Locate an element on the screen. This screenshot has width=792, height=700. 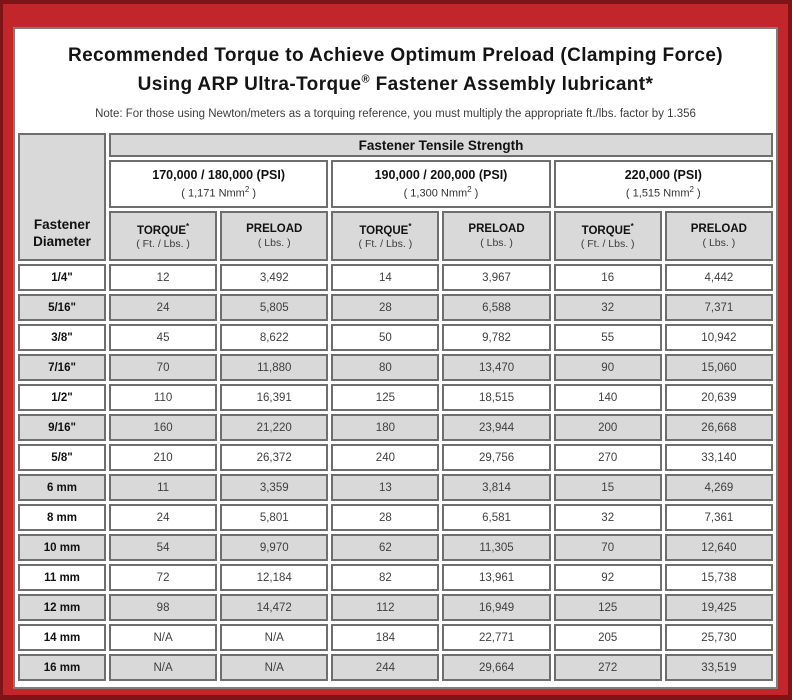
tensile-strength-header: Fastener Tensile Strength is located at coordinates (441, 145).